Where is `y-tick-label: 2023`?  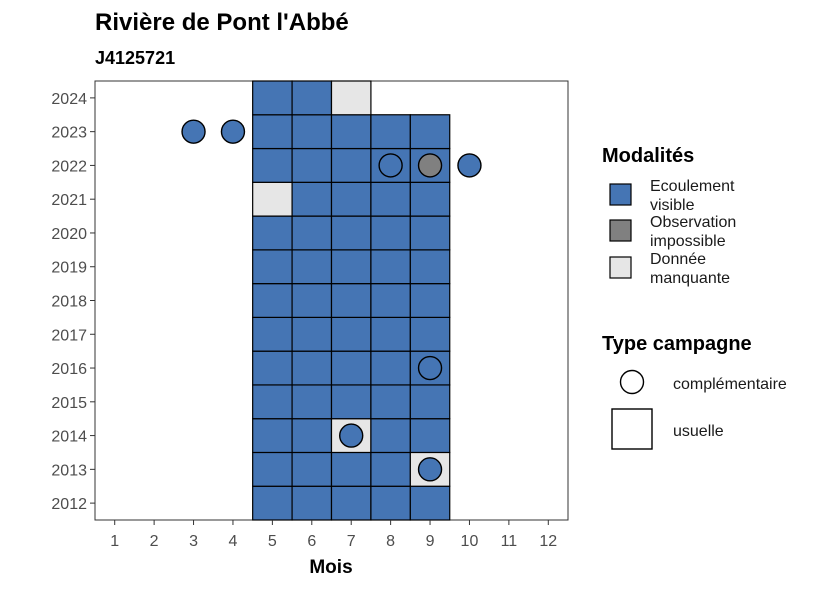 y-tick-label: 2023 is located at coordinates (69, 133).